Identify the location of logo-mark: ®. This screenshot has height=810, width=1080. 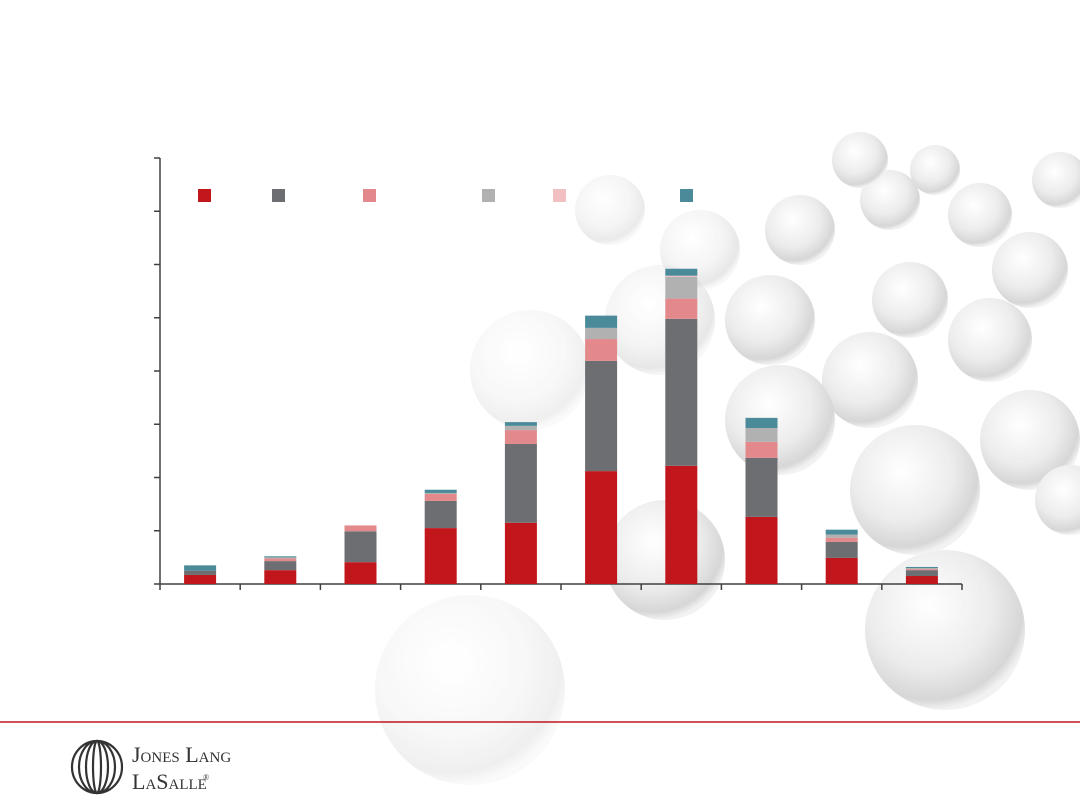
(206, 777).